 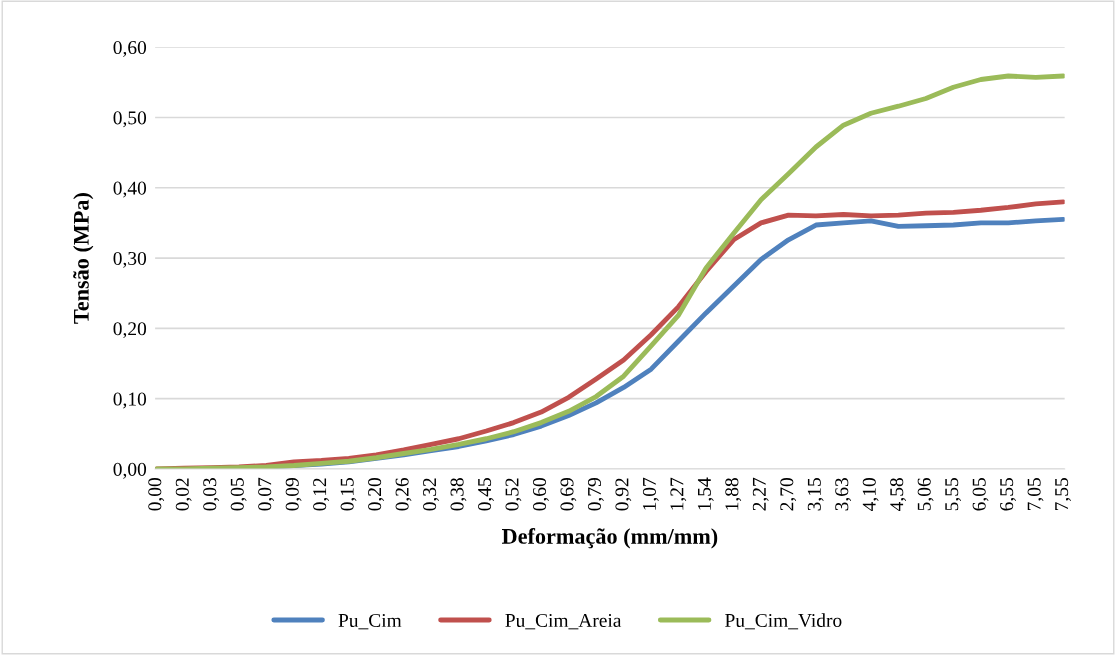 What do you see at coordinates (376, 494) in the screenshot?
I see `x-tick-label: 0,20` at bounding box center [376, 494].